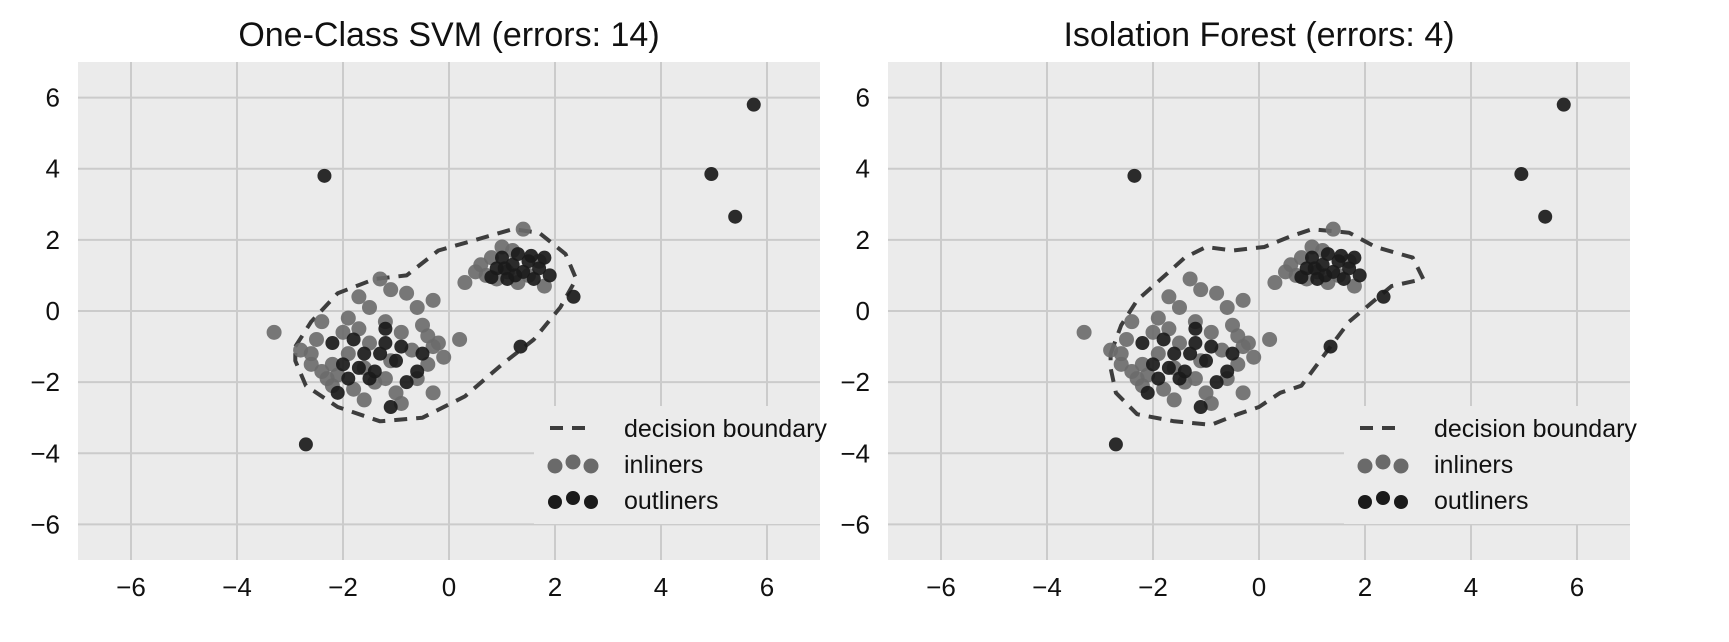  Describe the element at coordinates (1267, 327) in the screenshot. I see `decision-boundary-line` at that location.